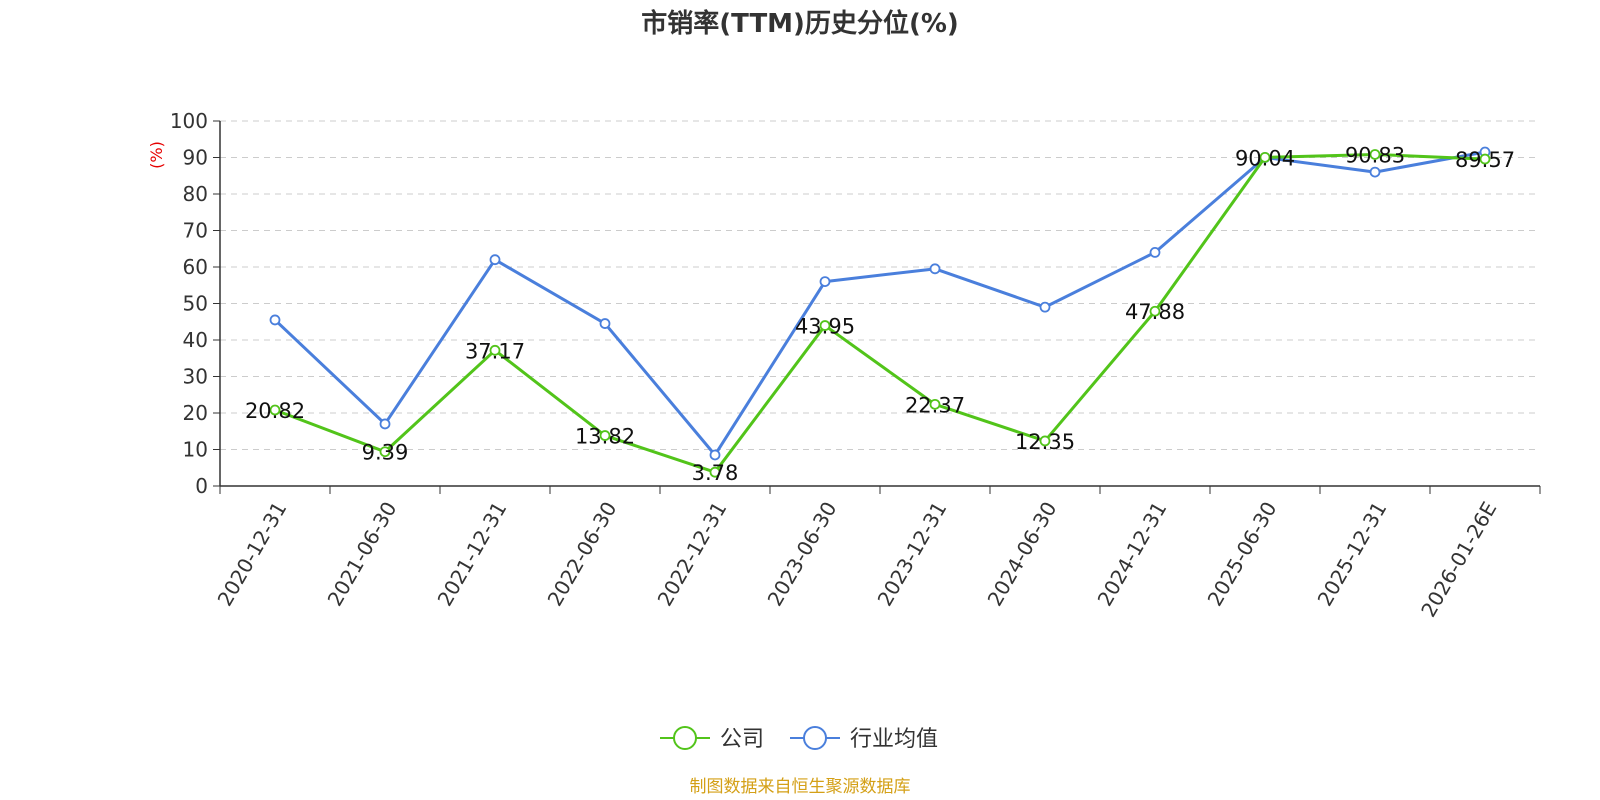  Describe the element at coordinates (800, 23) in the screenshot. I see `chart-title: 市销率(TTM)历史分位(%)` at that location.